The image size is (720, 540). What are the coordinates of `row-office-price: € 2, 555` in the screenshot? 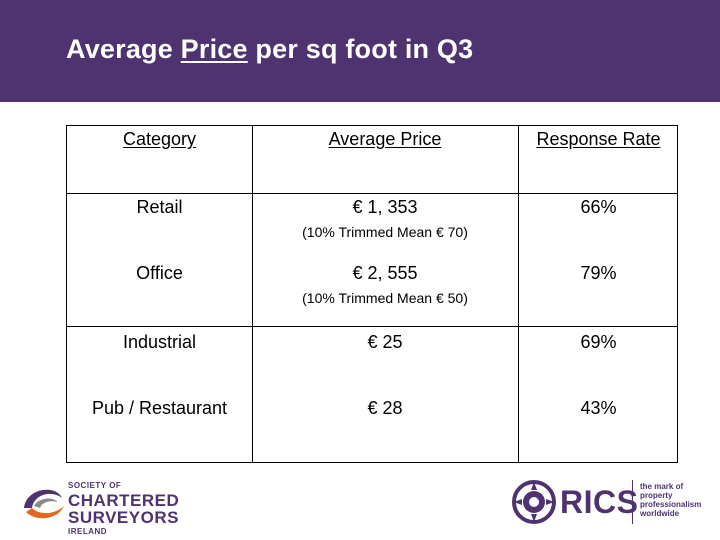 It's located at (385, 273).